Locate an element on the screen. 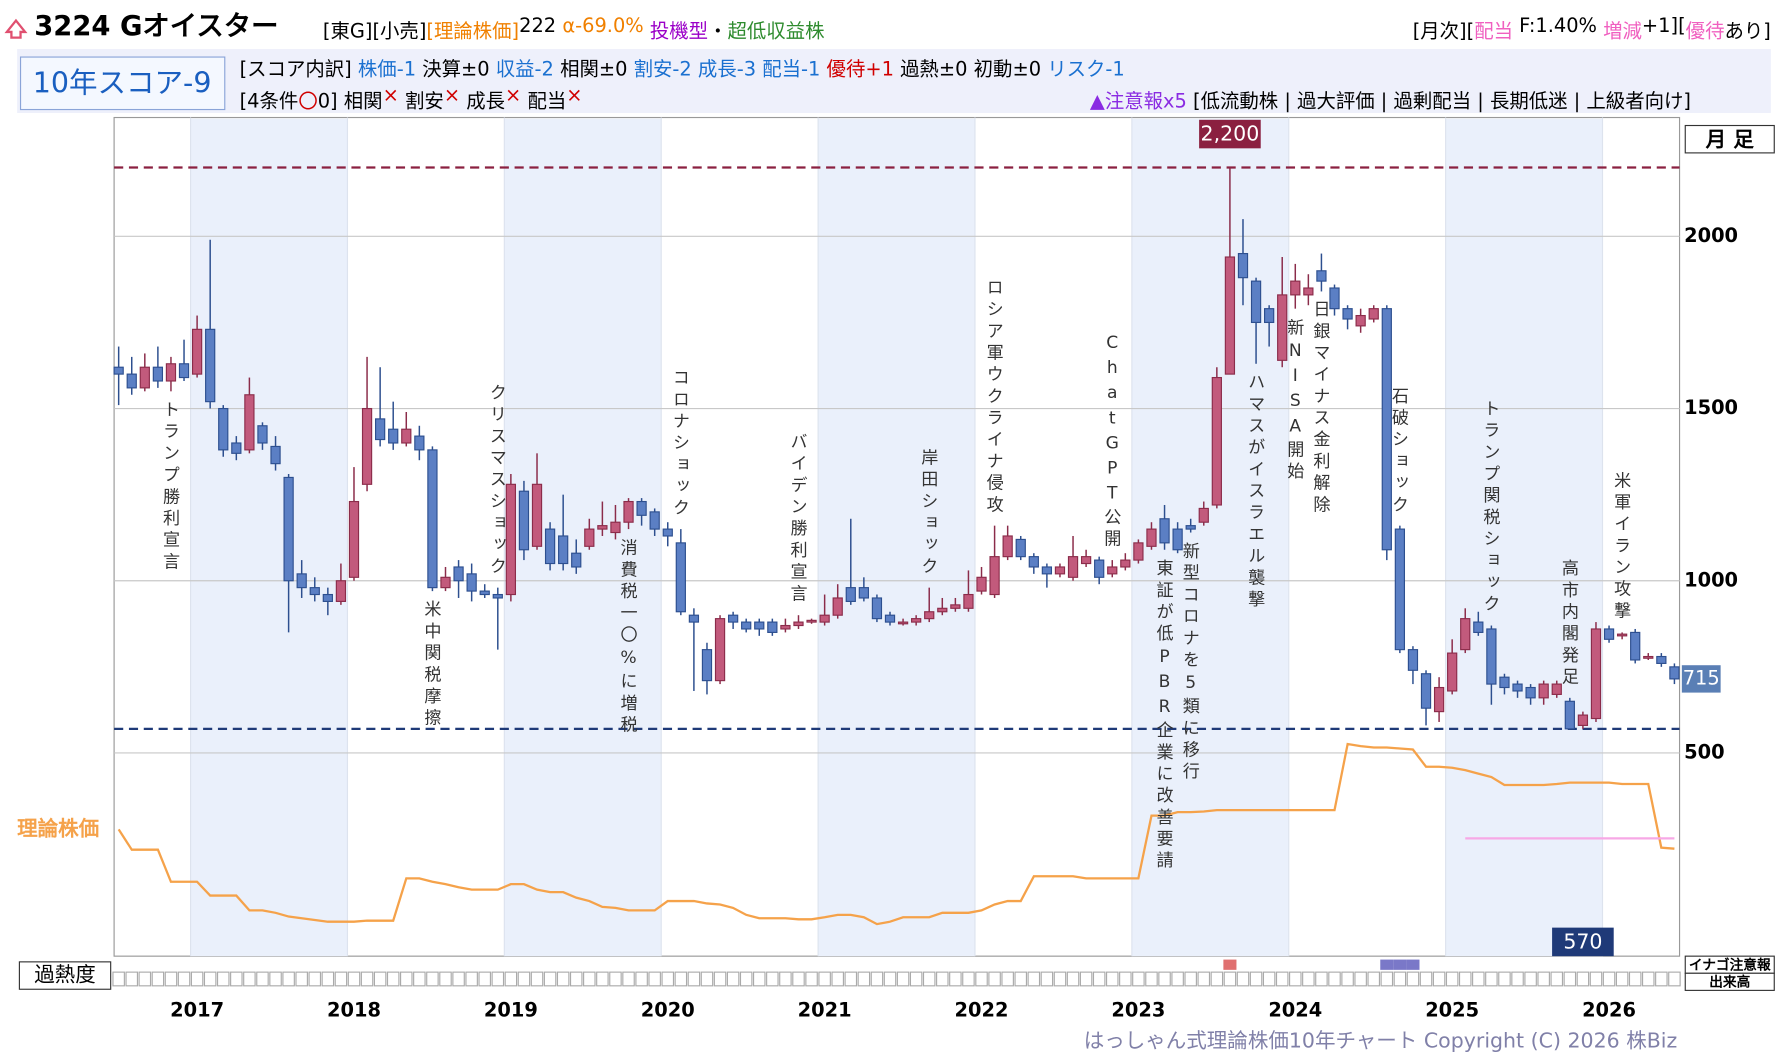 This screenshot has width=1780, height=1054. header-text: 成長-3 is located at coordinates (730, 70).